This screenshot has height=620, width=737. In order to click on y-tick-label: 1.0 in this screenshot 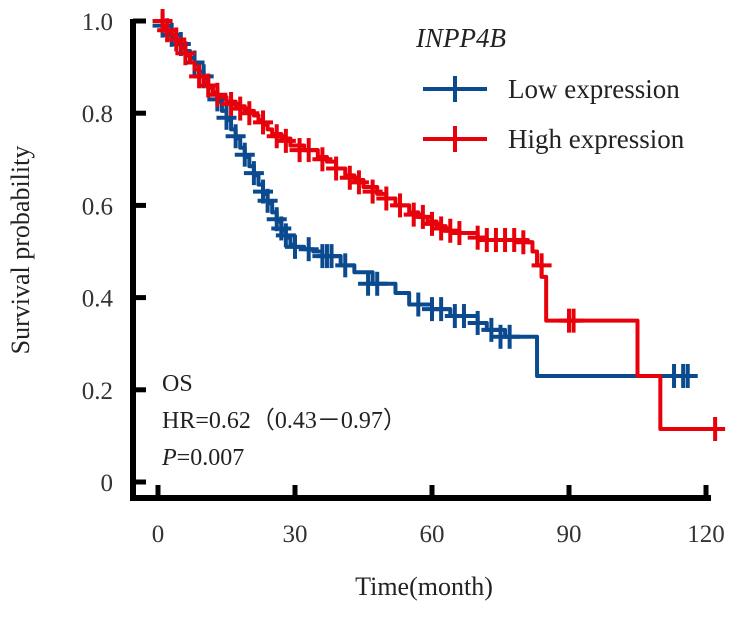, I will do `click(97, 22)`.